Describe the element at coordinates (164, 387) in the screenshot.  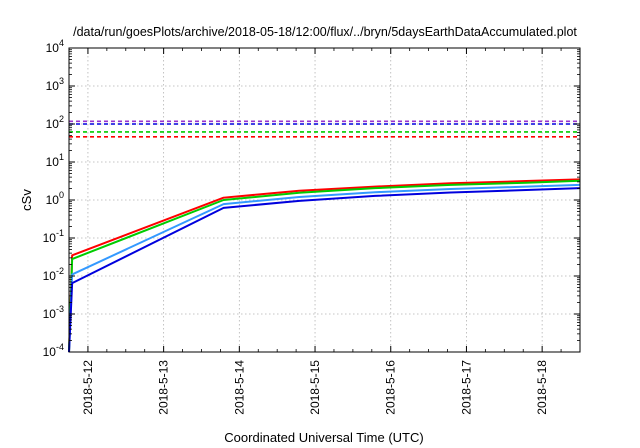
I see `x-tick-label: 2018-5-13` at that location.